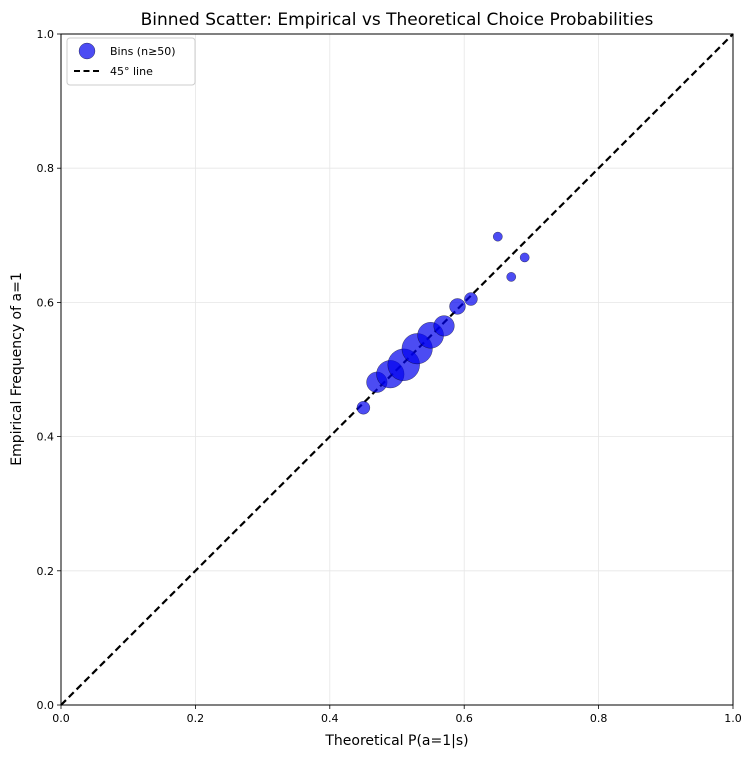 This screenshot has width=753, height=758. Describe the element at coordinates (599, 718) in the screenshot. I see `x-tick-label: 0.8` at that location.